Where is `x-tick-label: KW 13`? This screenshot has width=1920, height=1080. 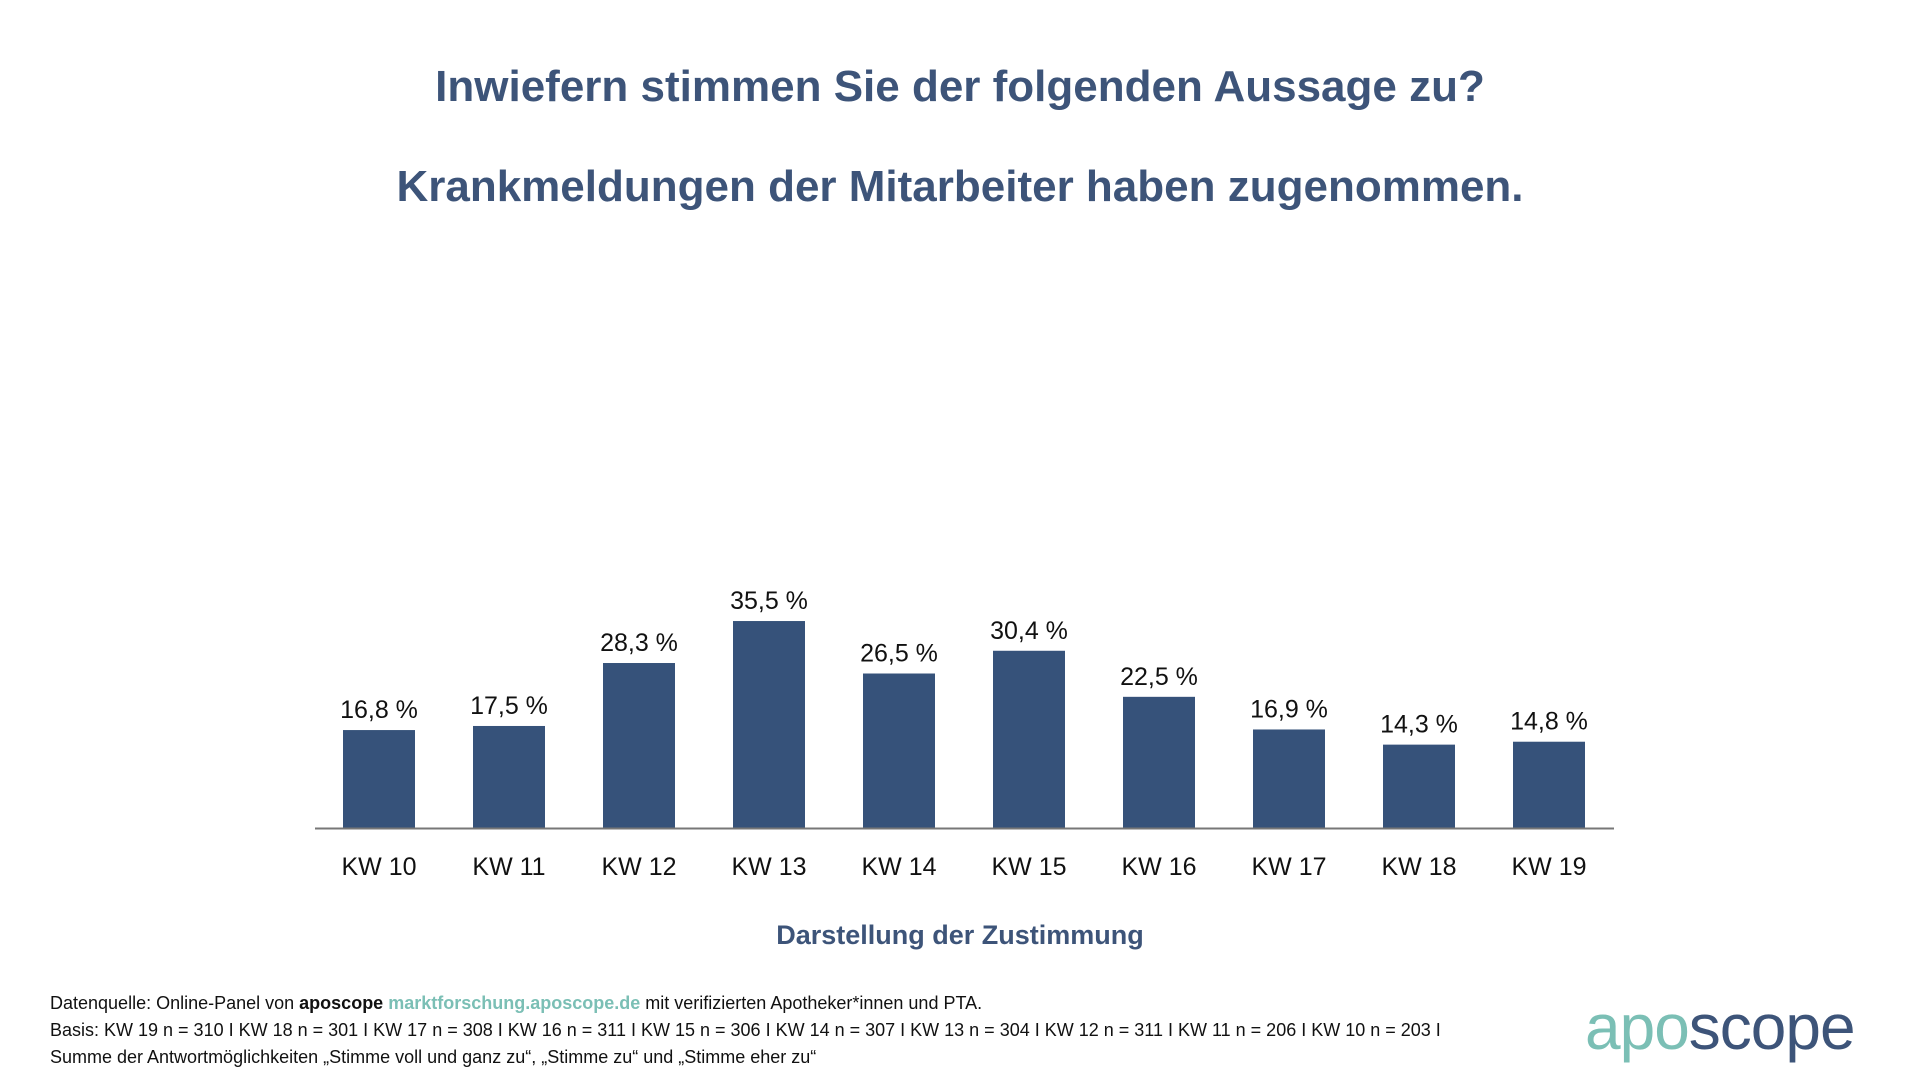 x-tick-label: KW 13 is located at coordinates (768, 867).